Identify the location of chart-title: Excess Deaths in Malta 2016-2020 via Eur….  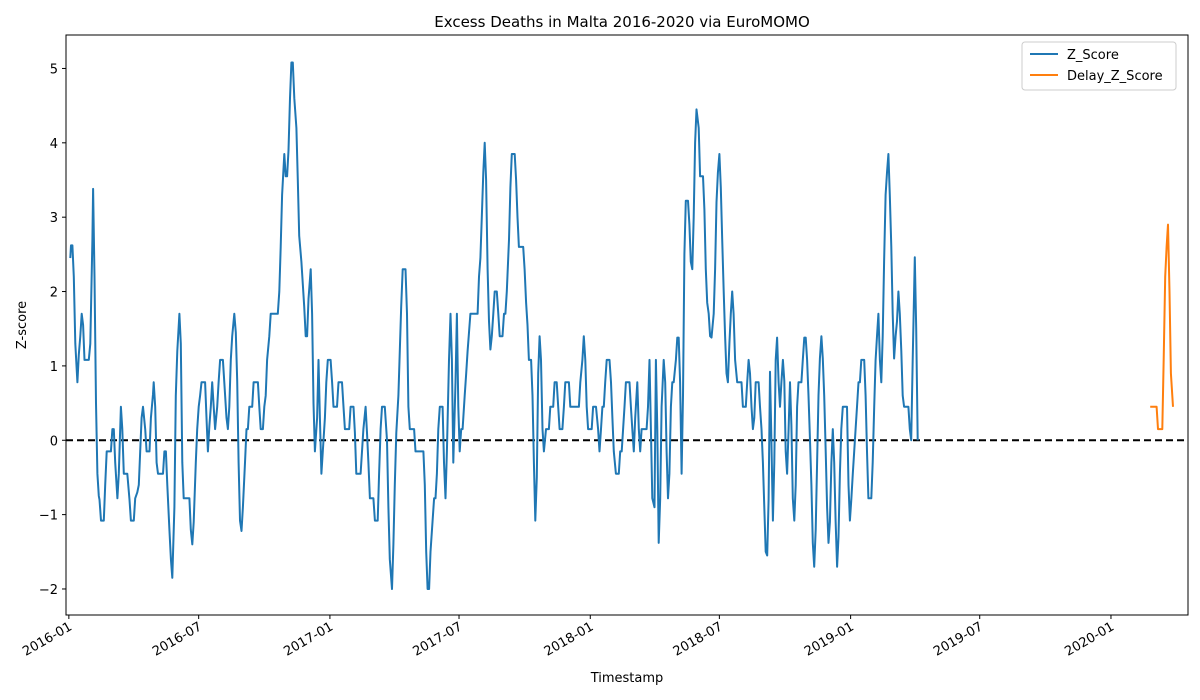
(622, 22).